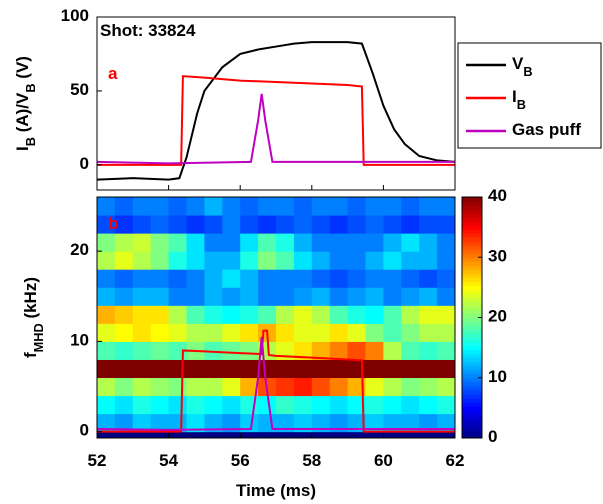 This screenshot has width=603, height=504. Describe the element at coordinates (79, 340) in the screenshot. I see `y-tick-label: 10` at that location.